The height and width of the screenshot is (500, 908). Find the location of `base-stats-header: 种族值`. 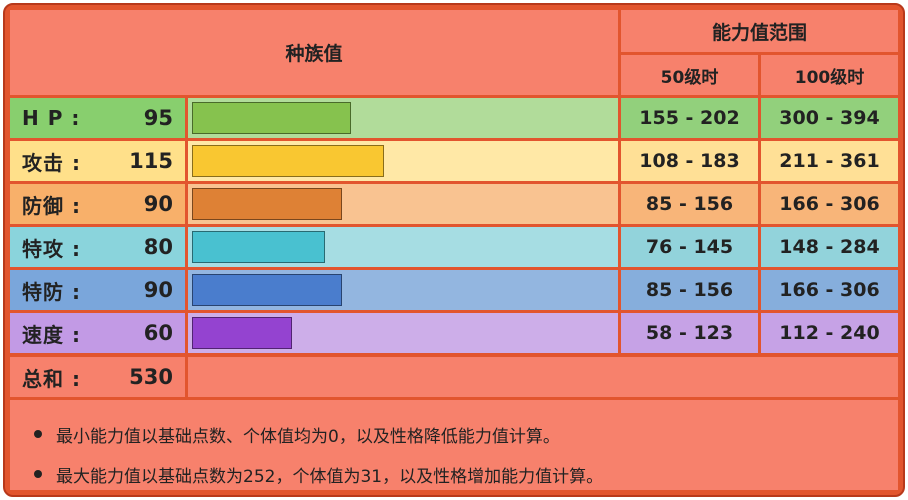

base-stats-header: 种族值 is located at coordinates (314, 52).